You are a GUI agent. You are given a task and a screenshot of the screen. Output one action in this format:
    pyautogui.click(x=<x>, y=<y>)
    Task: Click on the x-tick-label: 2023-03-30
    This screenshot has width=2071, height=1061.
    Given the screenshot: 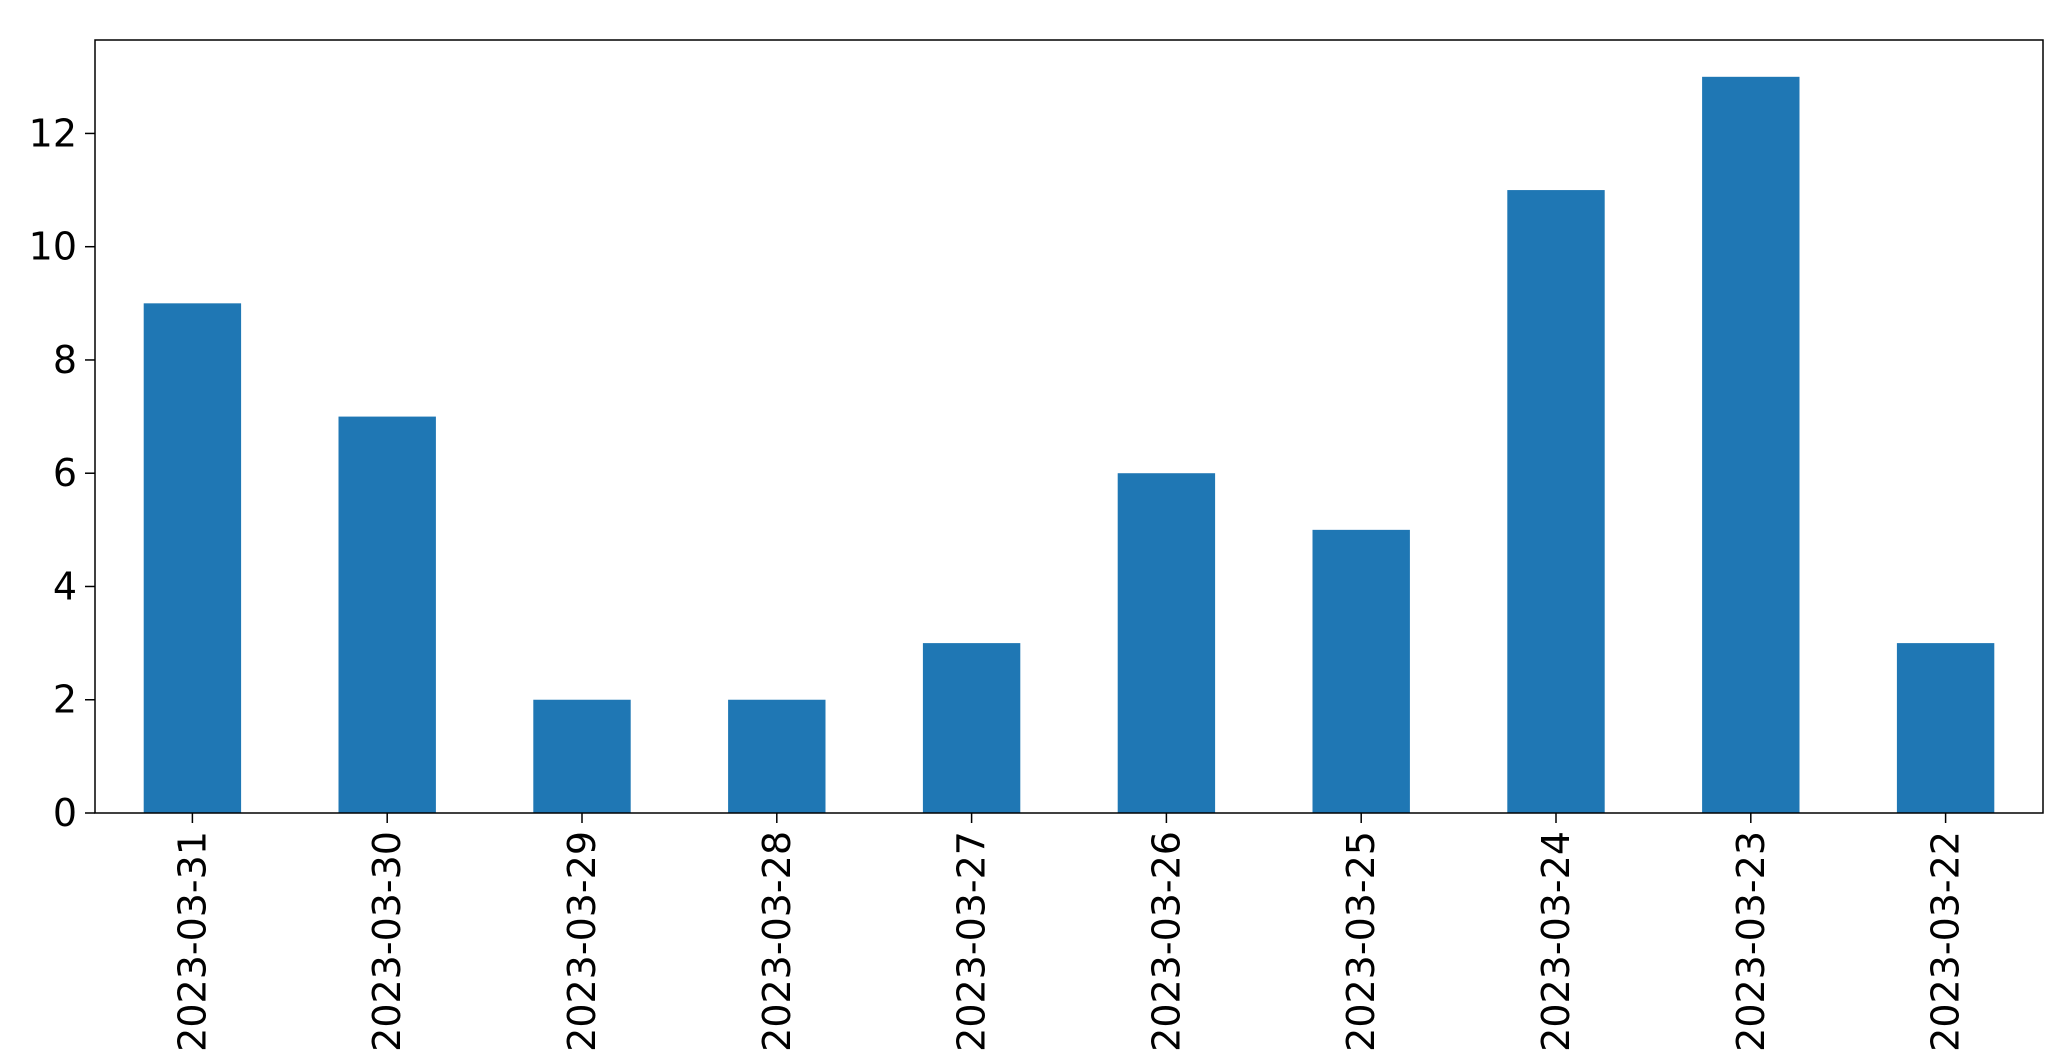 What is the action you would take?
    pyautogui.click(x=387, y=941)
    